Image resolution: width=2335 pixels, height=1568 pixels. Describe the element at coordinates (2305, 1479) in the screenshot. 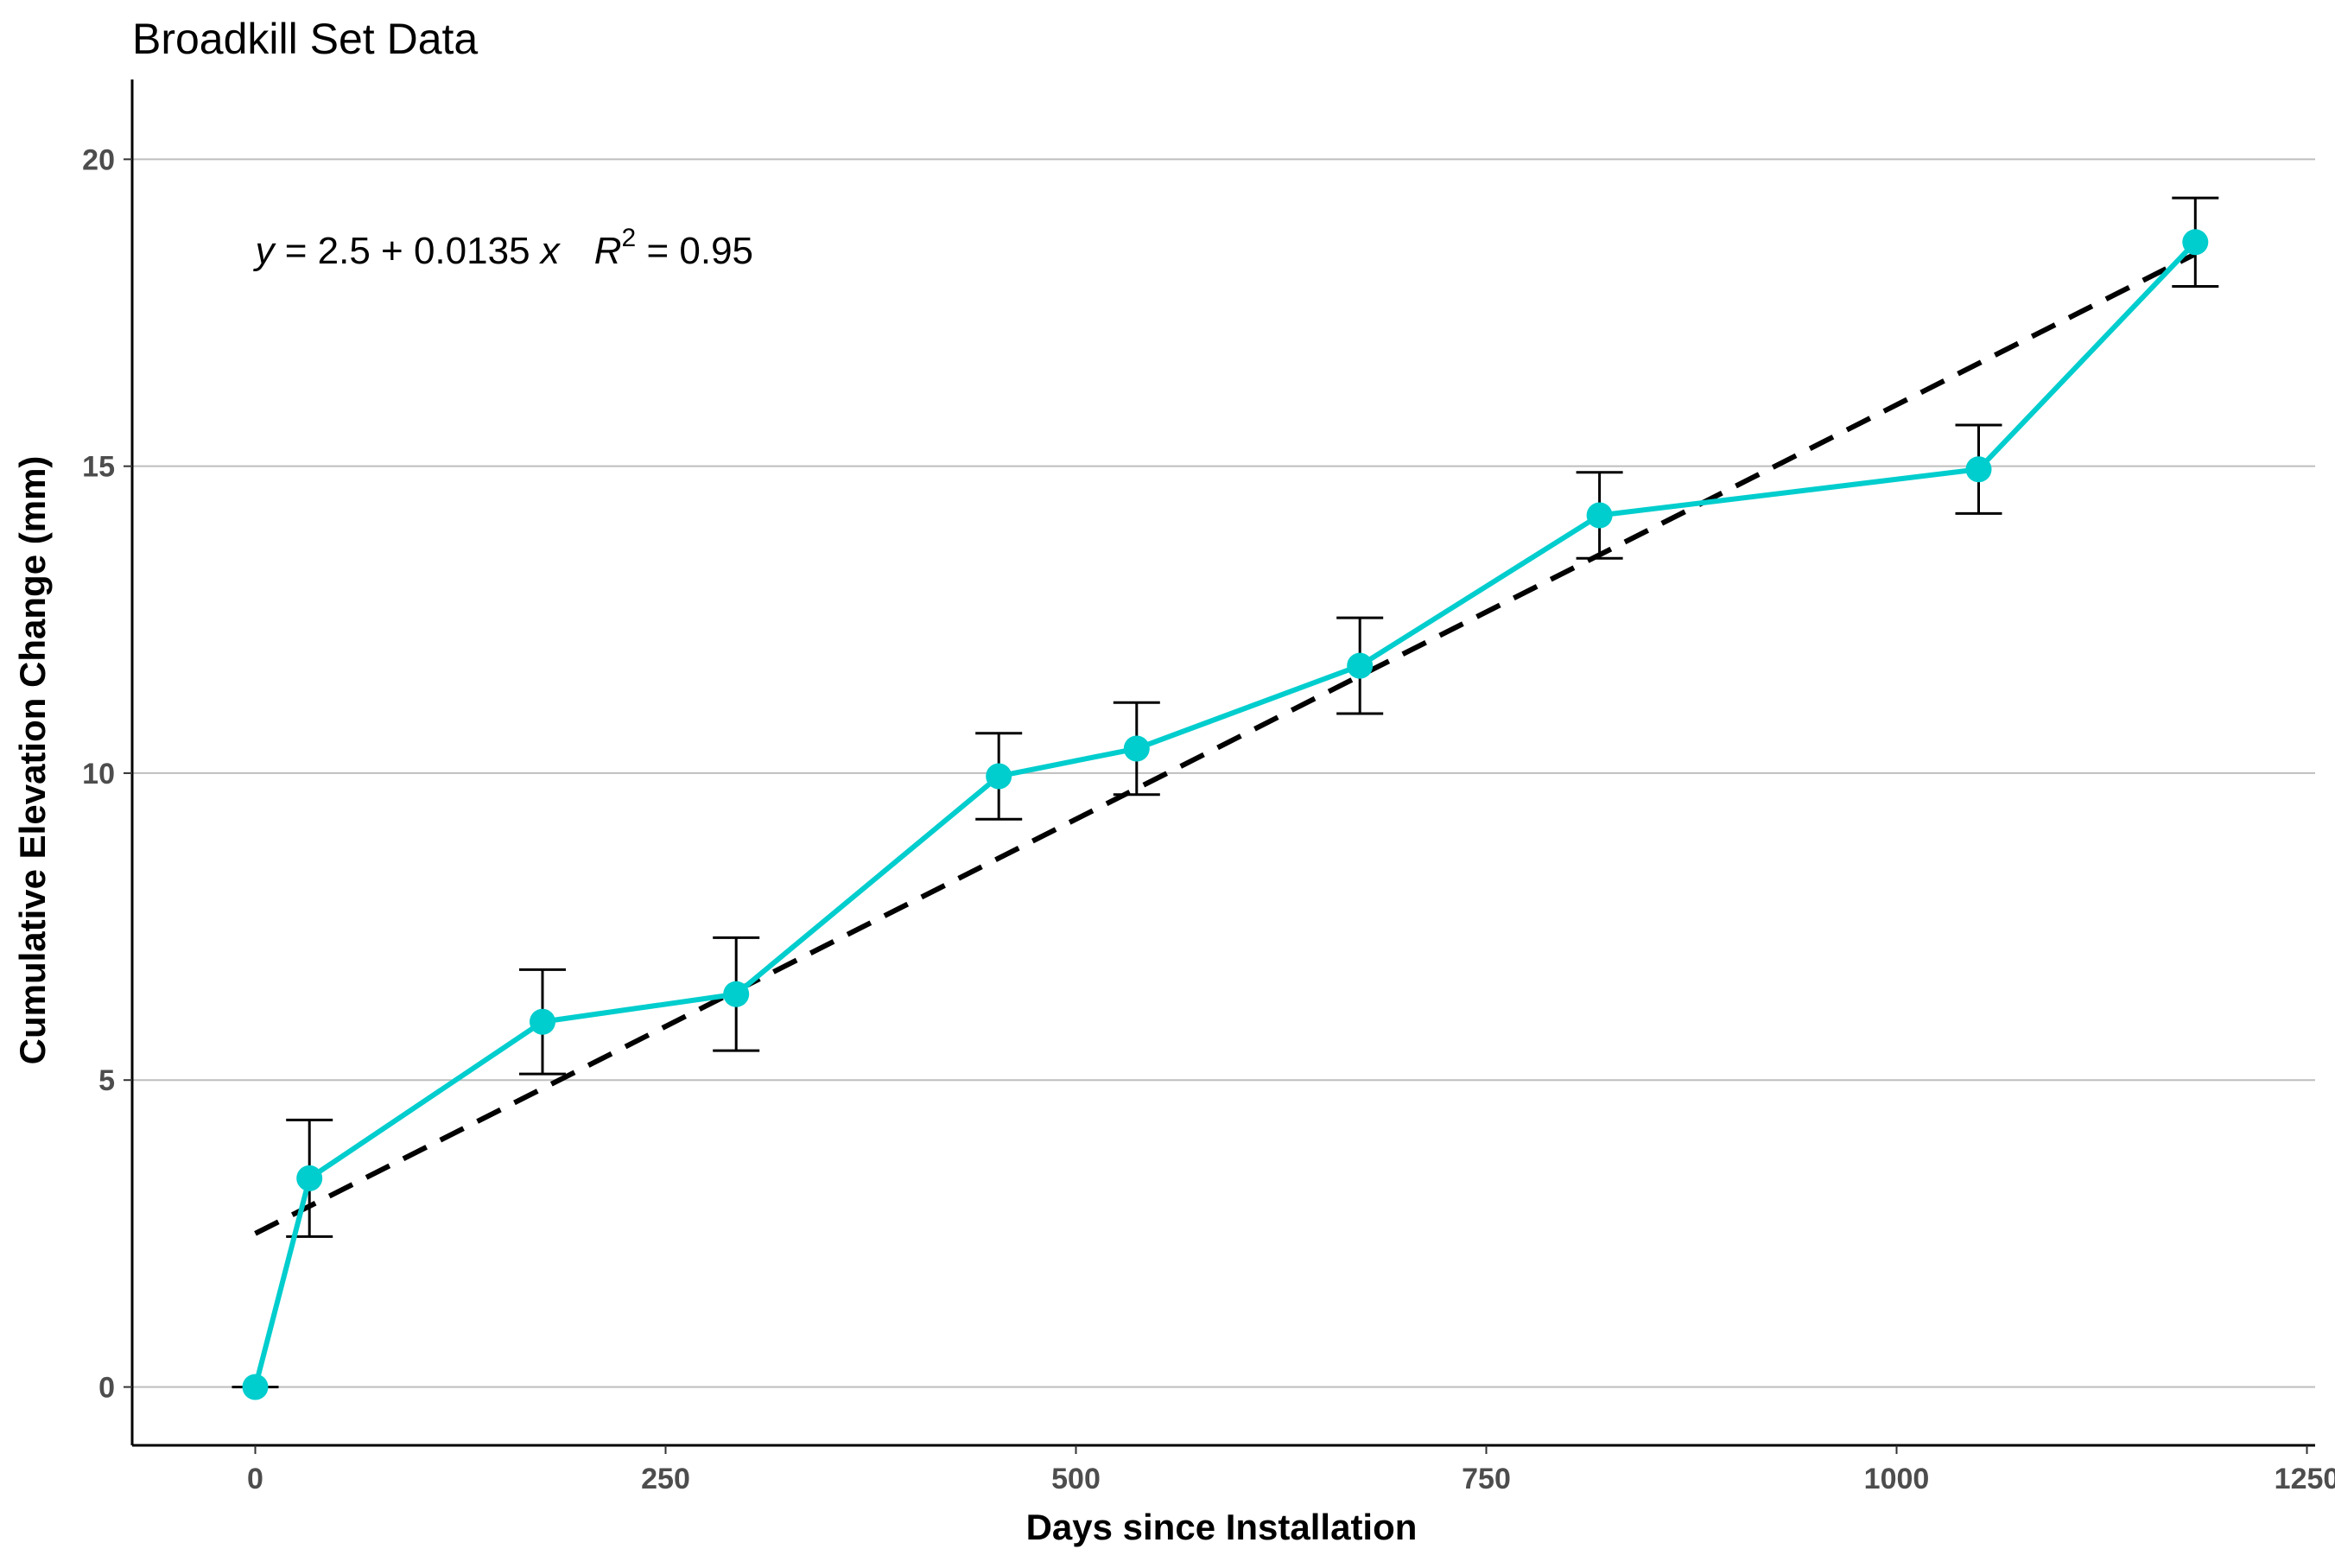

I see `x-tick-label-1250: 1250` at that location.